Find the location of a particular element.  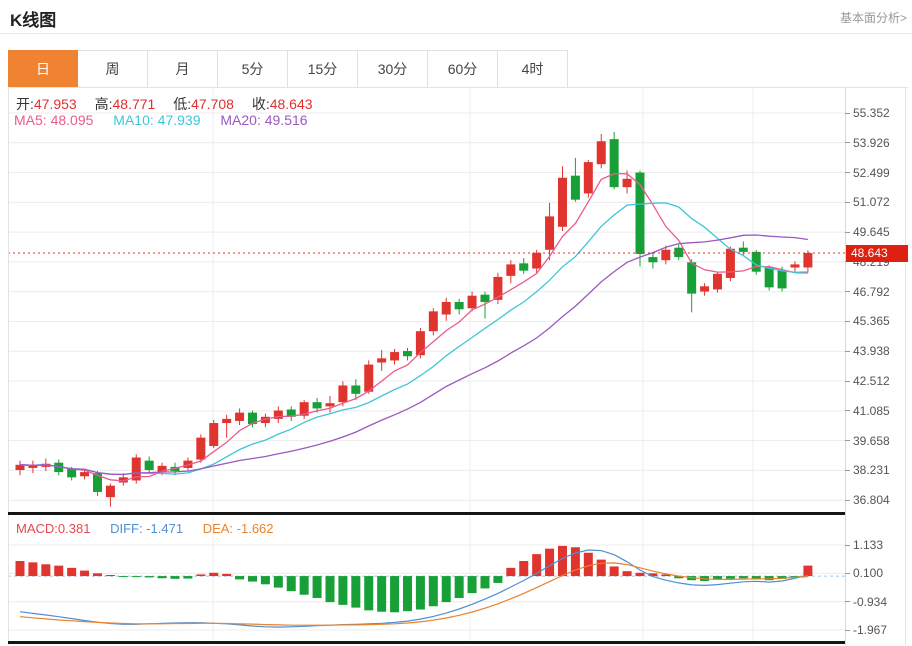

tab-month: 月 is located at coordinates (183, 69).